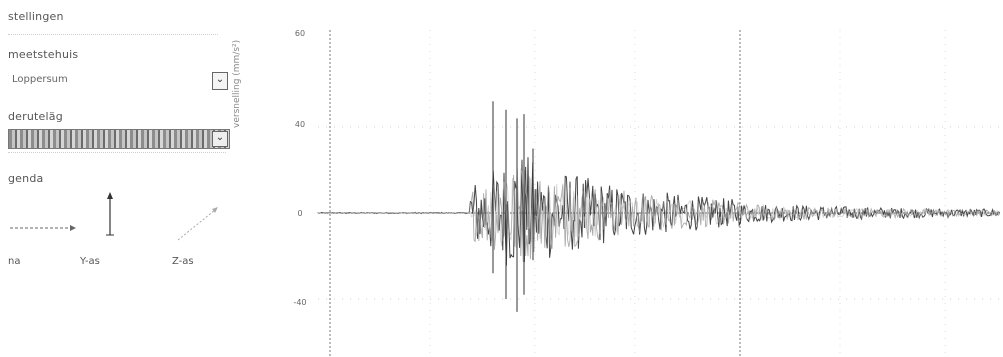 The height and width of the screenshot is (357, 1003). I want to click on event-label: deruteläg, so click(35, 116).